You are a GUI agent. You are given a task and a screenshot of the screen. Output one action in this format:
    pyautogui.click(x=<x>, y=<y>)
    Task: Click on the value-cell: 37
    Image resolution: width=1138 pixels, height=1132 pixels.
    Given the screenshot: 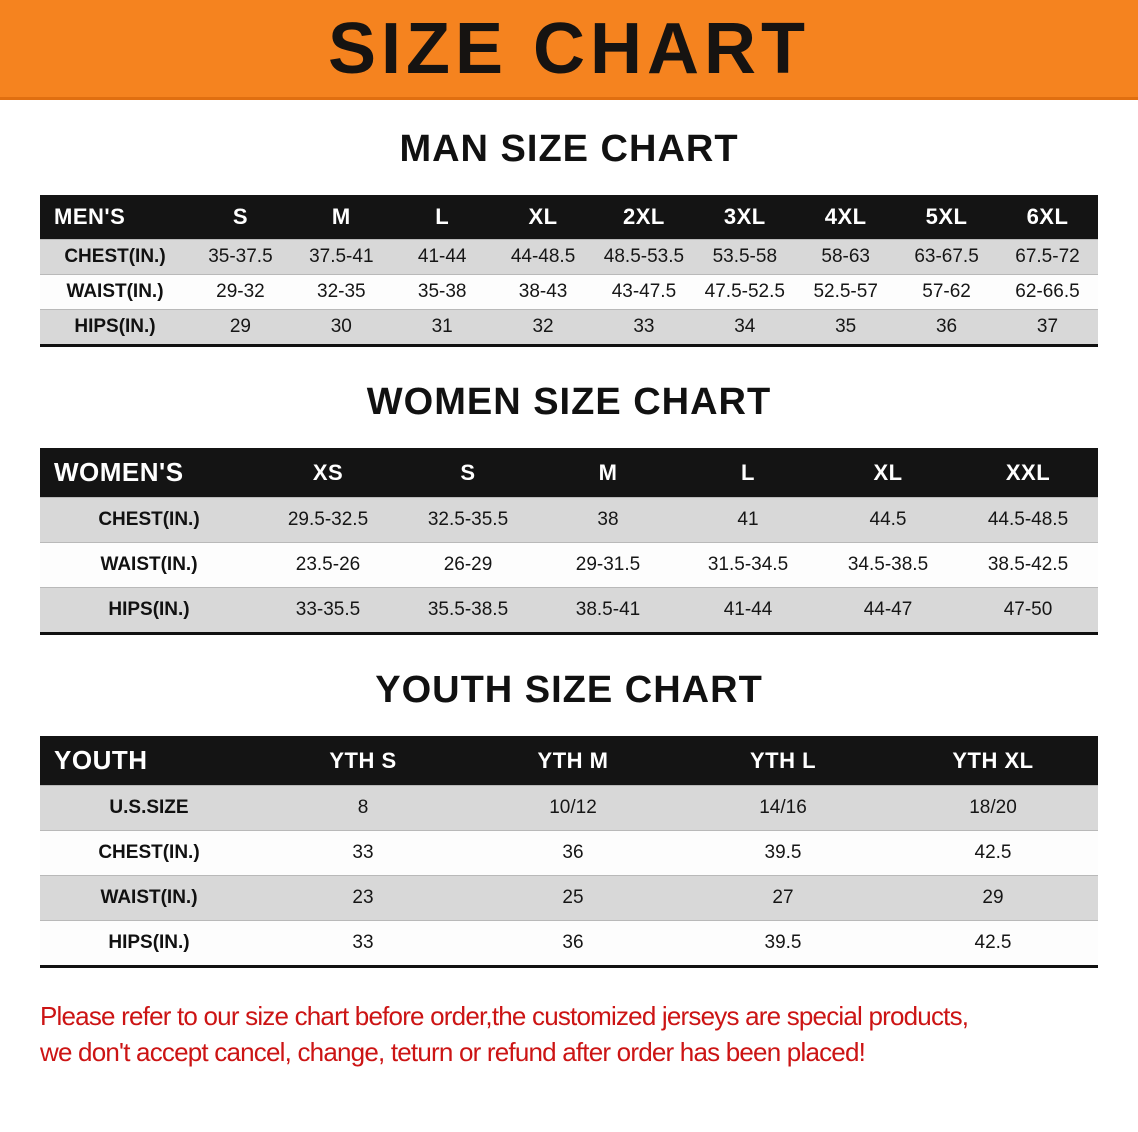 What is the action you would take?
    pyautogui.click(x=1047, y=326)
    